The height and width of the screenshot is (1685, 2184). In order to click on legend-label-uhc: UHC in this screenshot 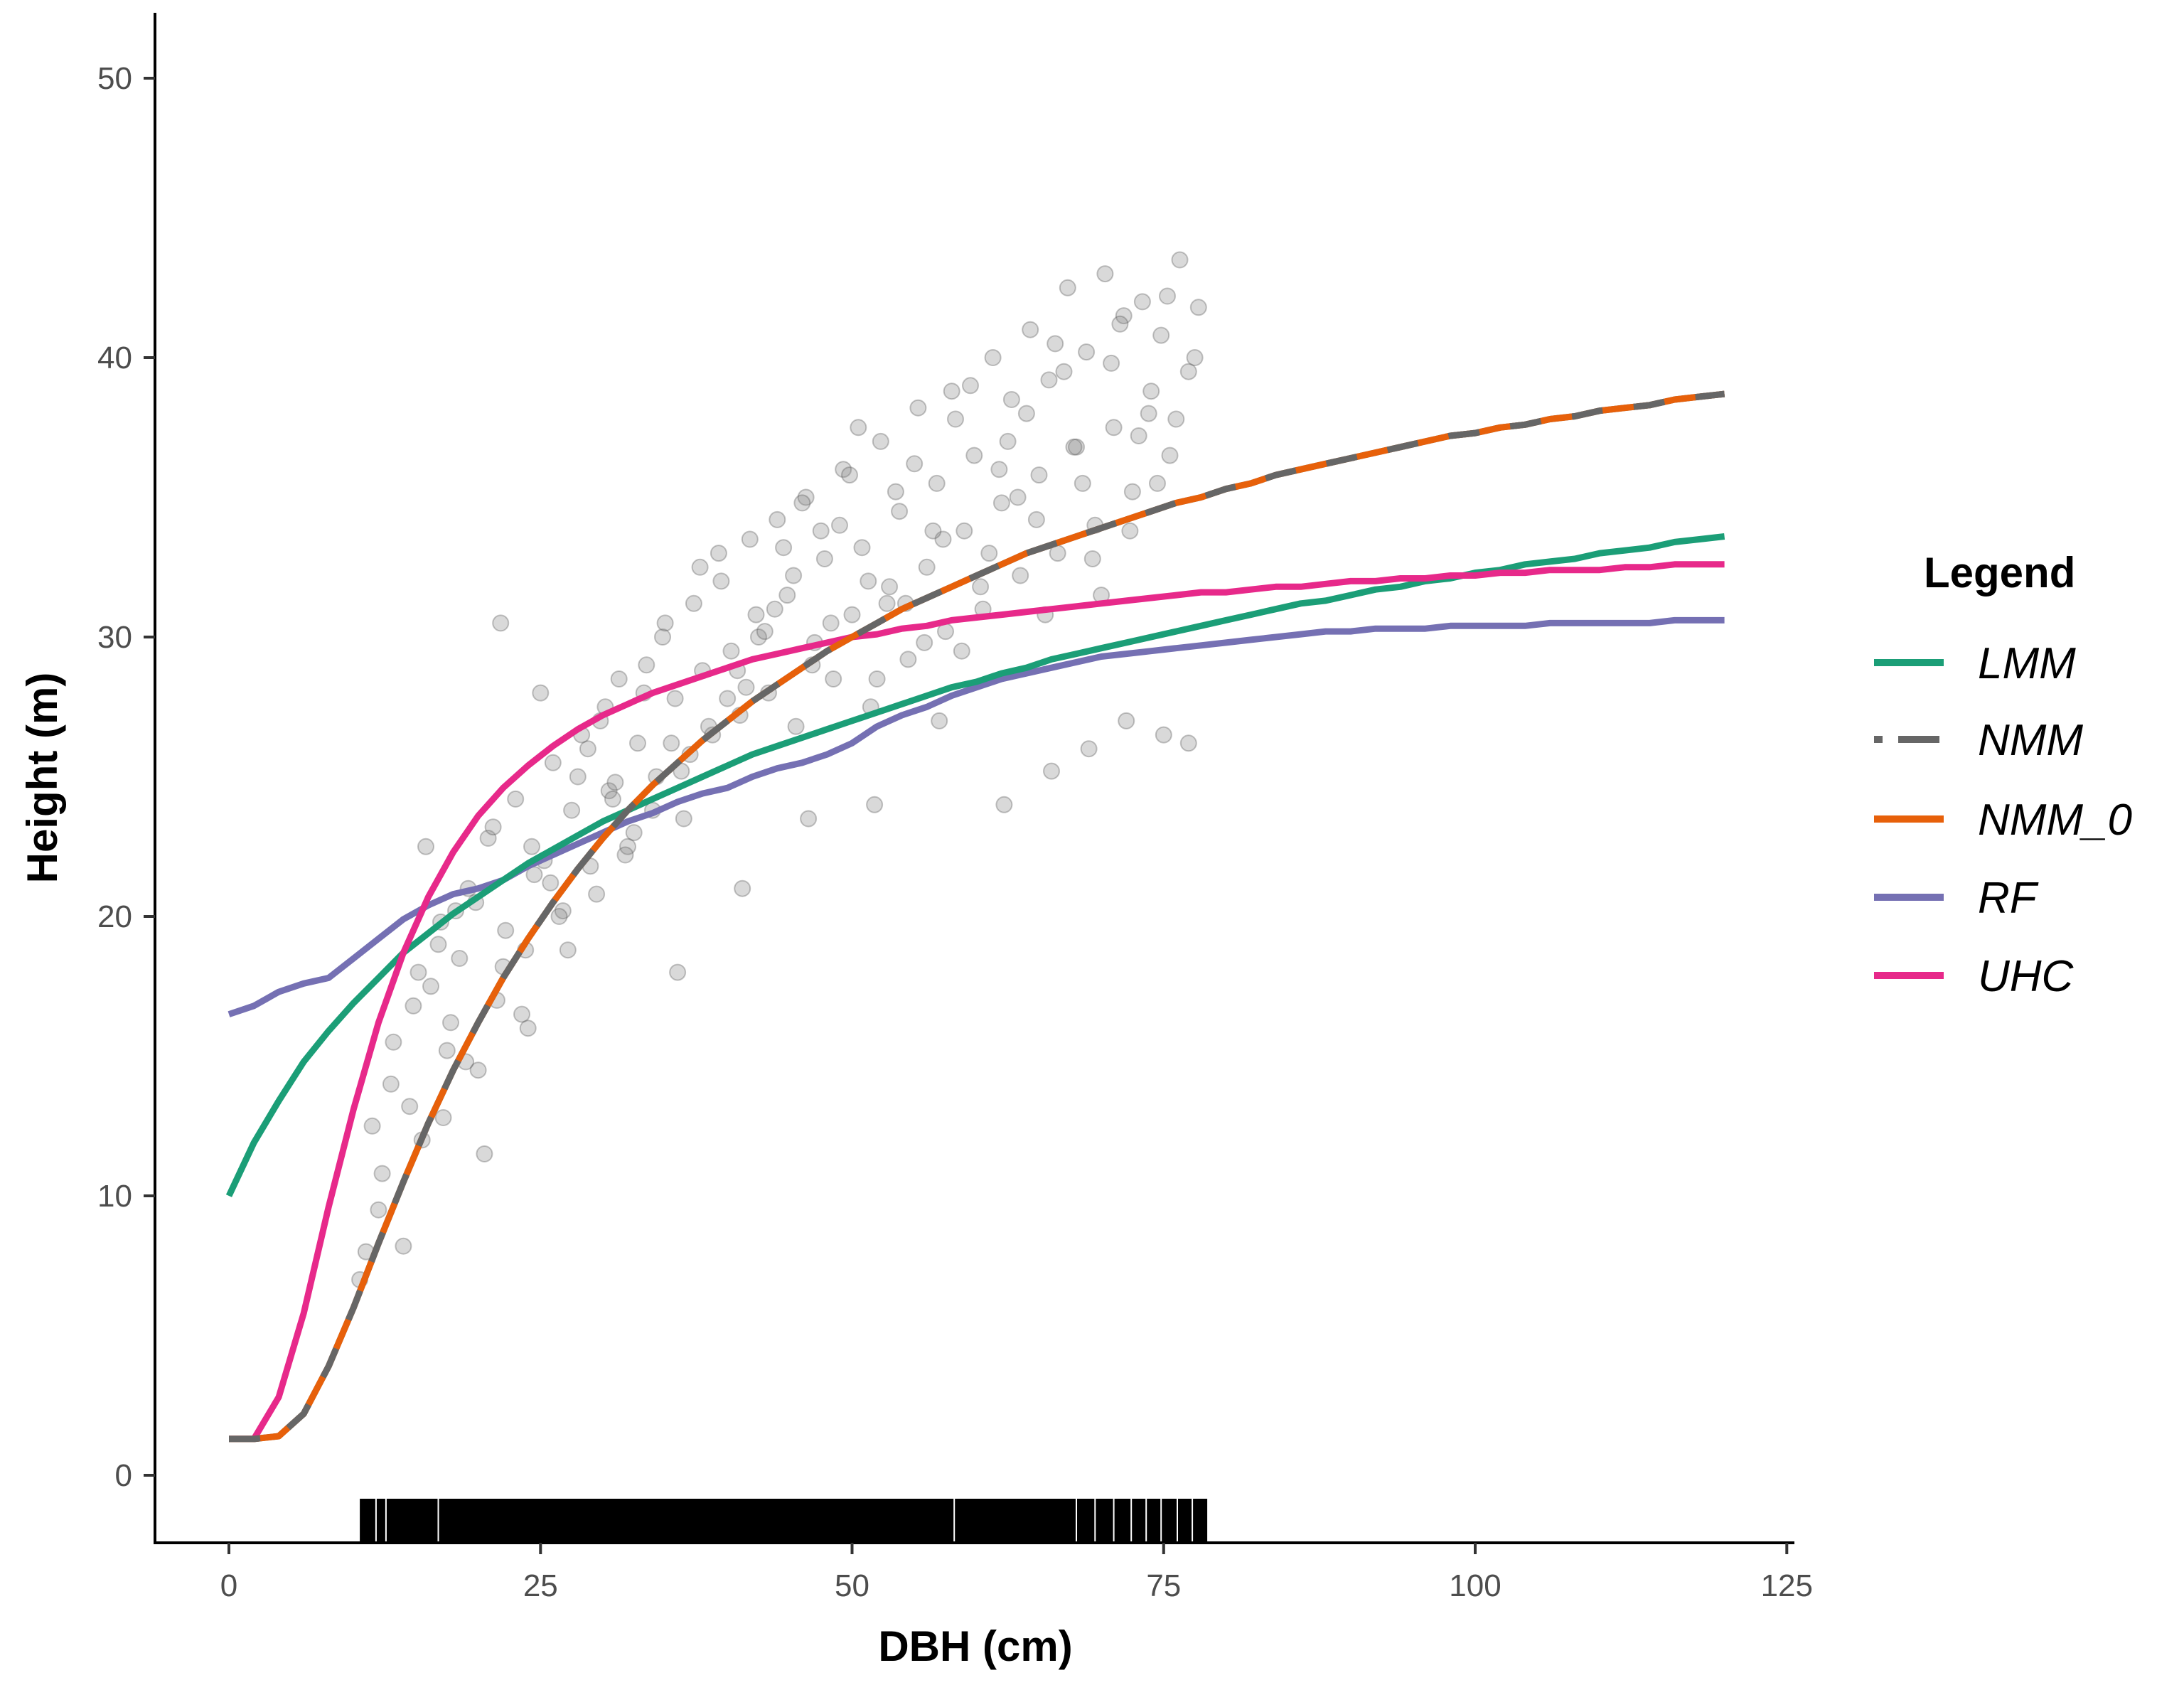, I will do `click(2026, 976)`.